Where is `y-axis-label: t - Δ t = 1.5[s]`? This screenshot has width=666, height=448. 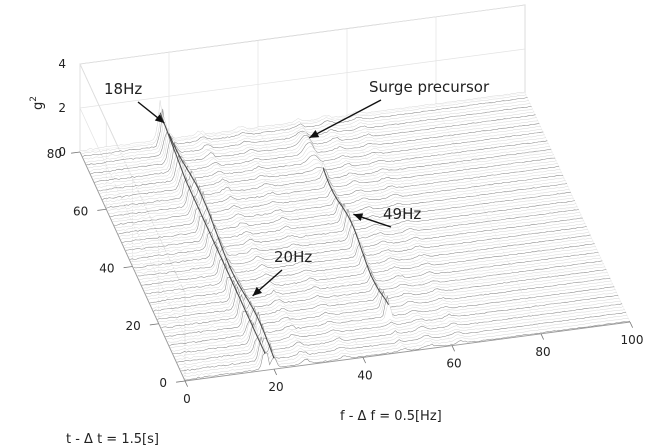 y-axis-label: t - Δ t = 1.5[s] is located at coordinates (112, 439).